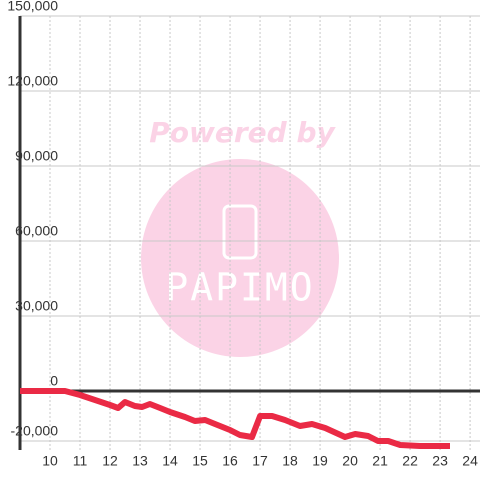 This screenshot has width=480, height=480. What do you see at coordinates (36, 306) in the screenshot?
I see `y-tick-label: 30,000` at bounding box center [36, 306].